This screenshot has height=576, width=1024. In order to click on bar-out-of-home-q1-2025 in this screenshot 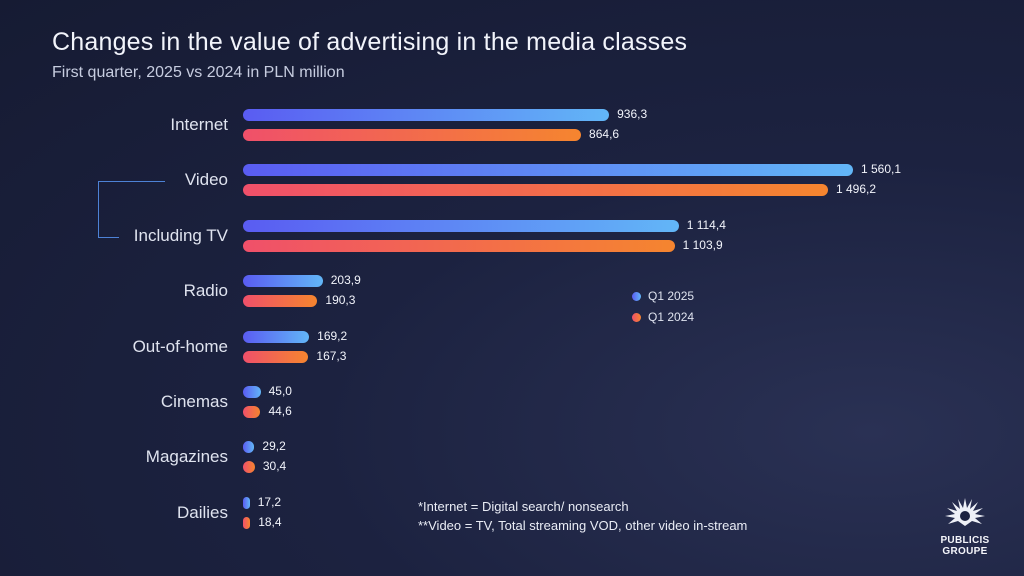, I will do `click(276, 336)`.